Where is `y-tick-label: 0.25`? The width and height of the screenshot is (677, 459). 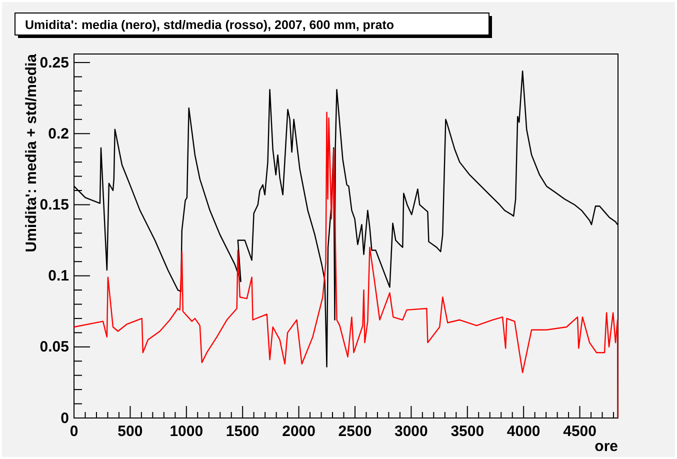
y-tick-label: 0.25 is located at coordinates (54, 63).